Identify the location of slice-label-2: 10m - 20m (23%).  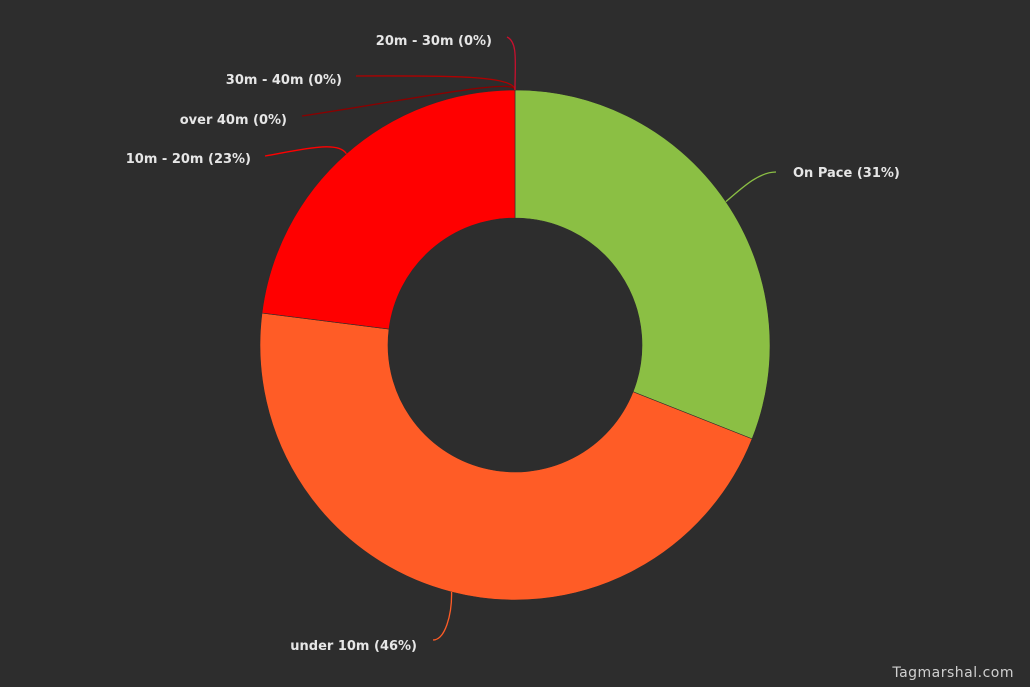
(188, 159).